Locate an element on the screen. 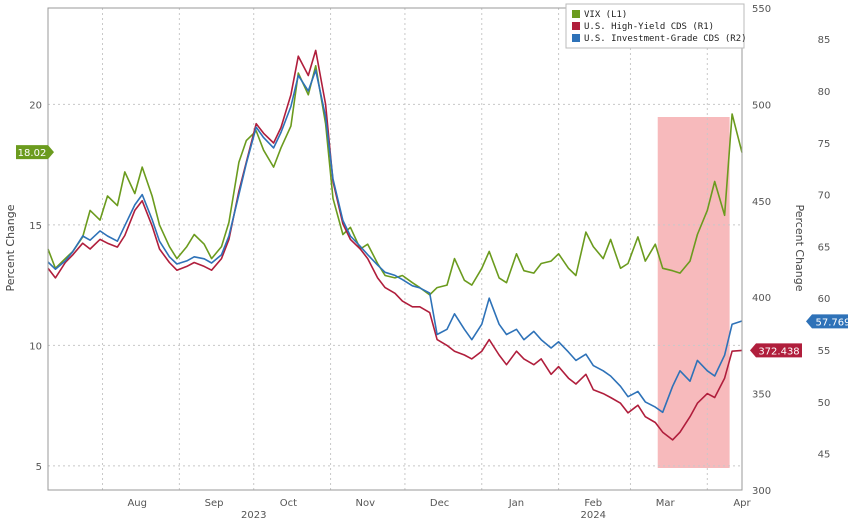 This screenshot has height=520, width=848. y-axis-title-right: Percent Change is located at coordinates (799, 247).